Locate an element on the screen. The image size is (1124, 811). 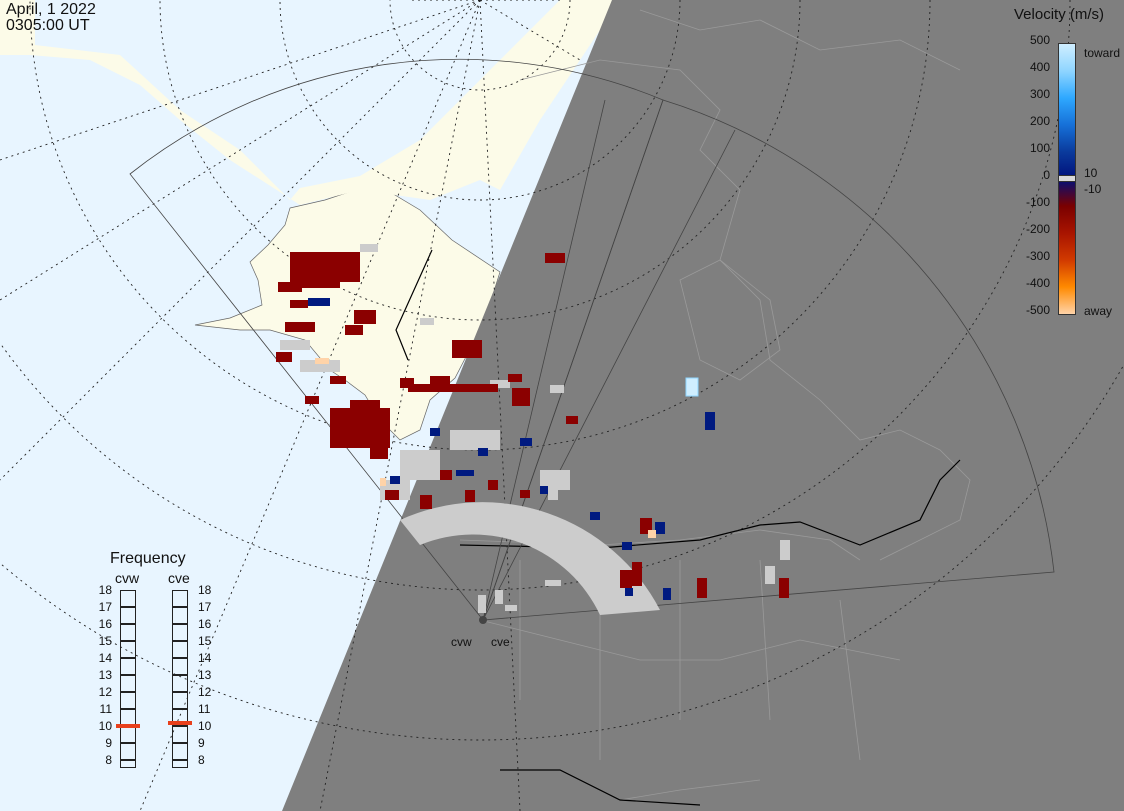
freq-tick-left: 8 is located at coordinates (108, 760).